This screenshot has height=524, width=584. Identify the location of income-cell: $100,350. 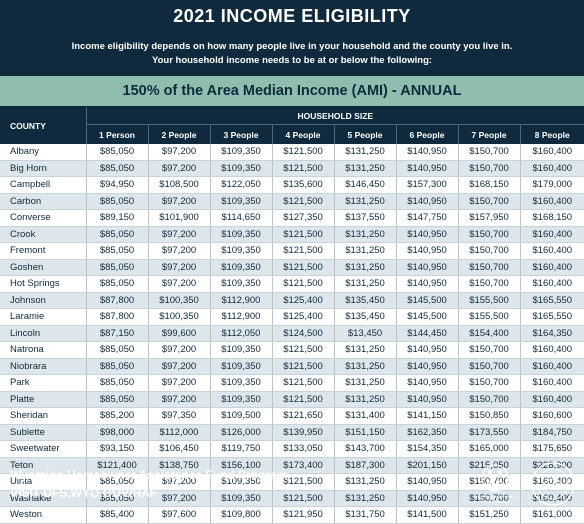
(178, 300).